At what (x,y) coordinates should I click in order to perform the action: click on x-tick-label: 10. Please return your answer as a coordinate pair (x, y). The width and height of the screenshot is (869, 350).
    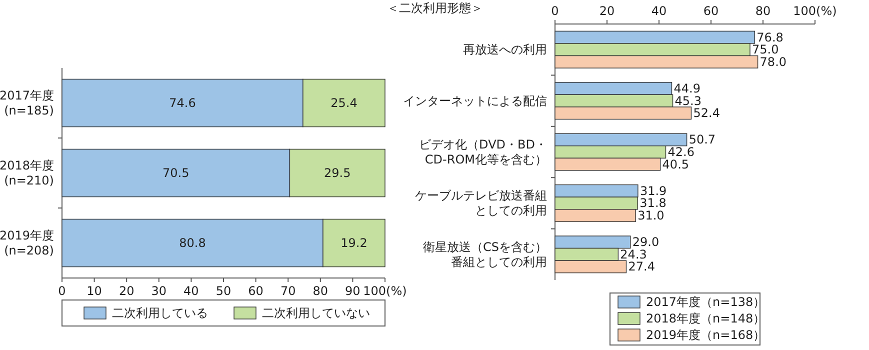
    Looking at the image, I should click on (94, 291).